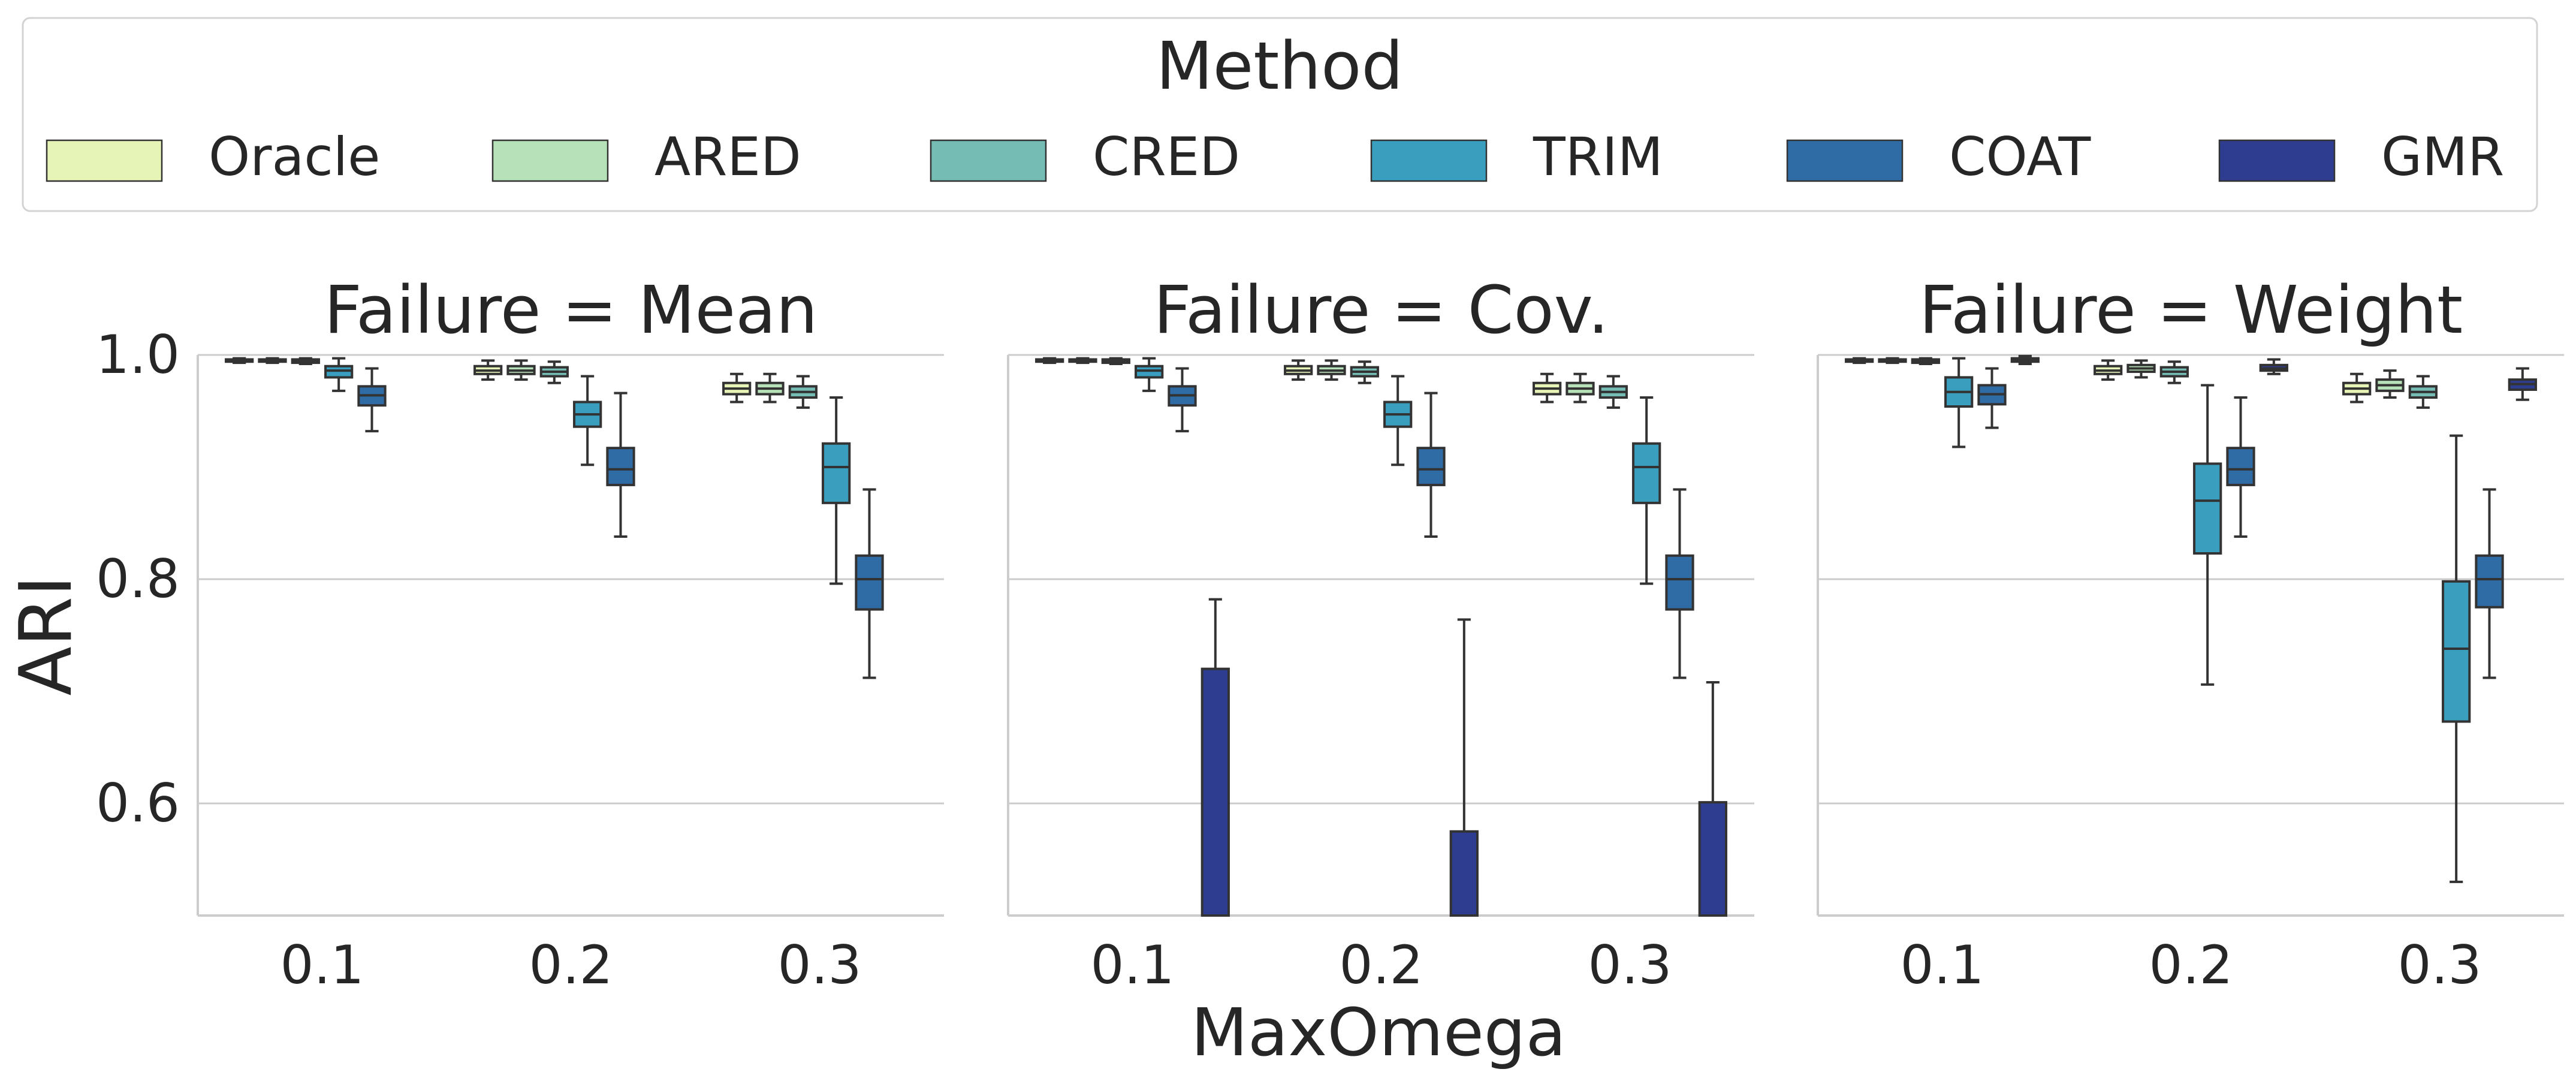 This screenshot has height=1084, width=2576. What do you see at coordinates (294, 157) in the screenshot?
I see `legend-label-oracle: Oracle` at bounding box center [294, 157].